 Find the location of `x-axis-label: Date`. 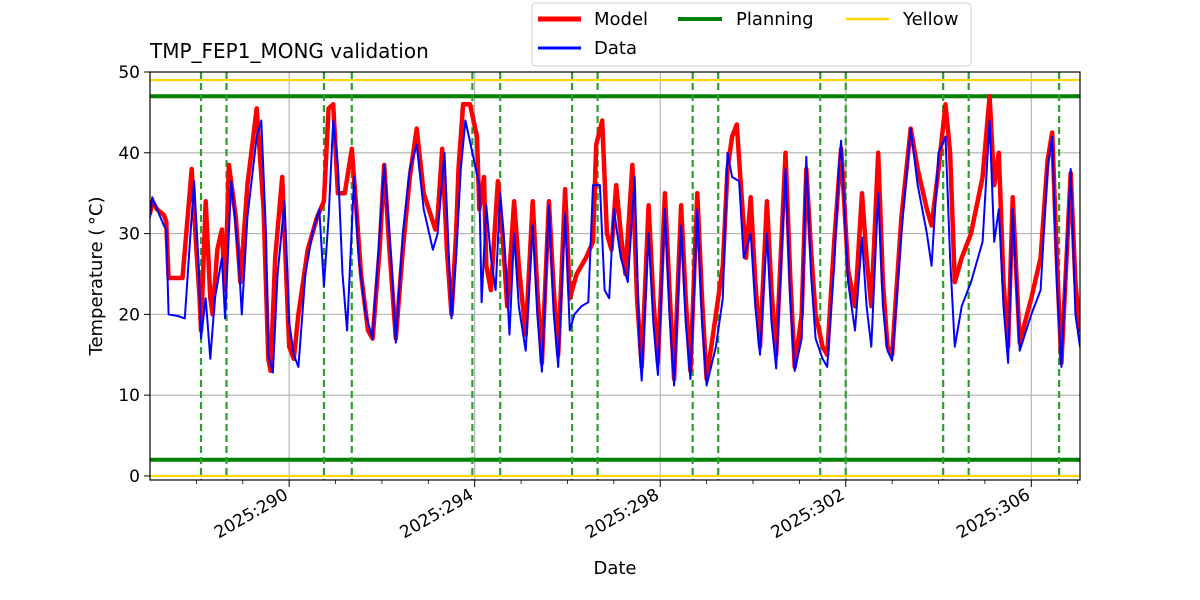

x-axis-label: Date is located at coordinates (614, 568).